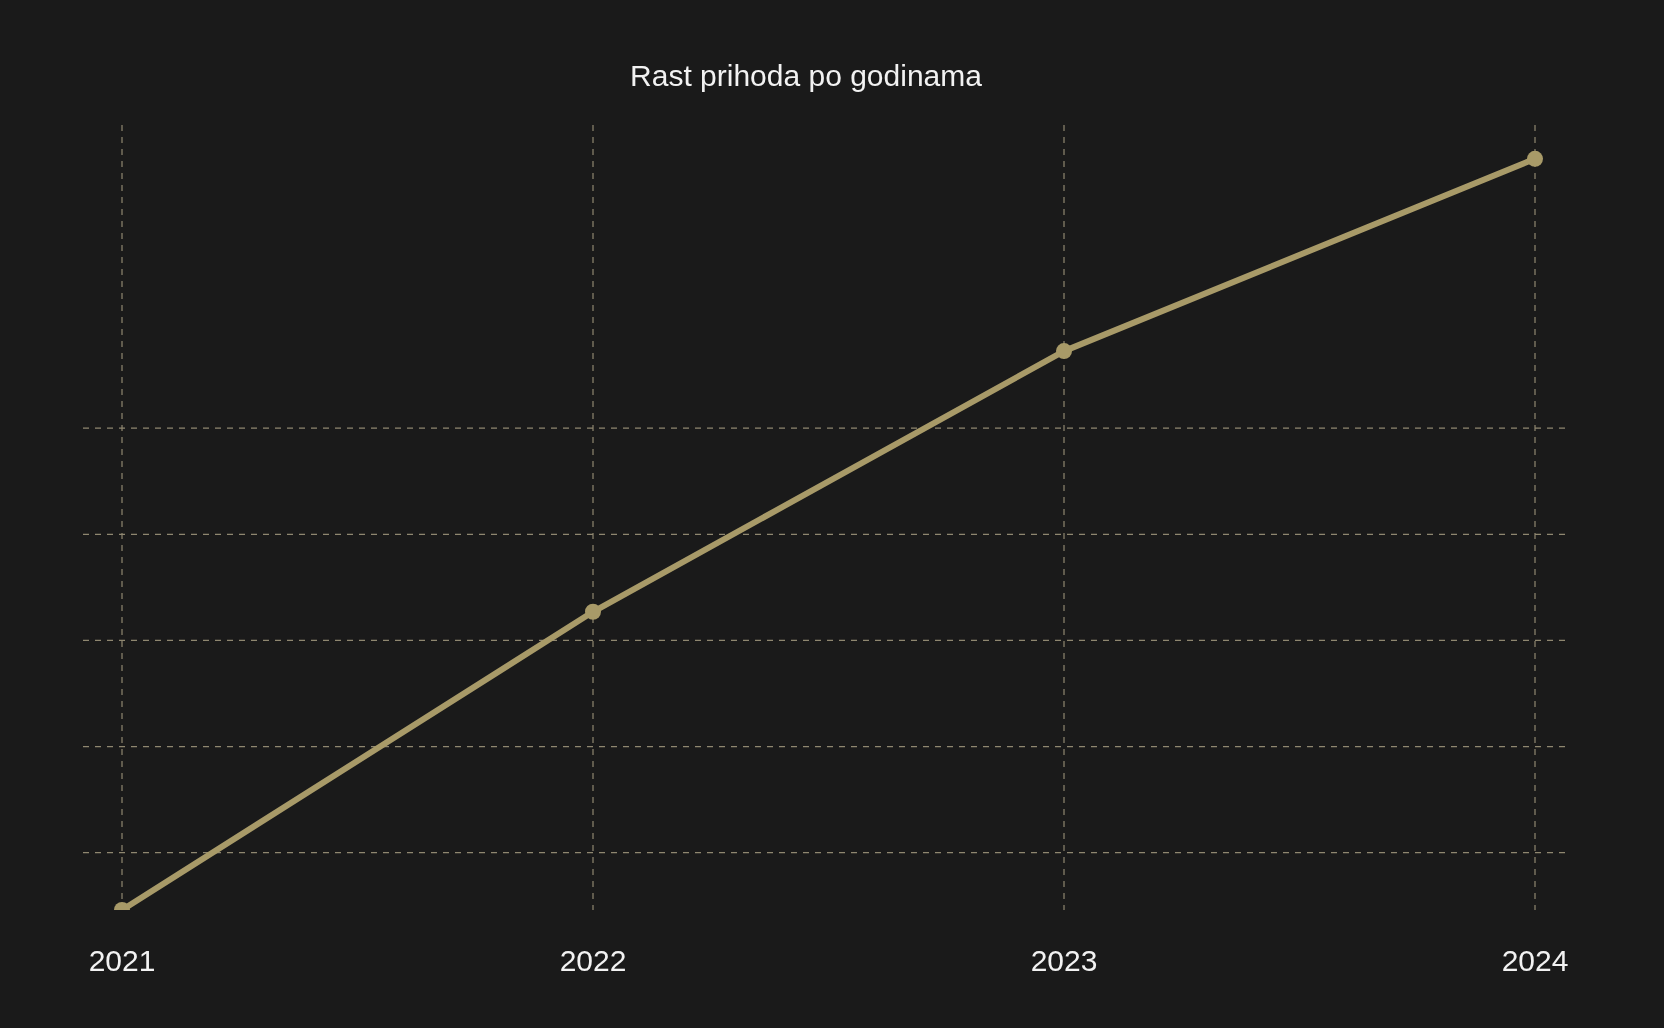 This screenshot has height=1028, width=1664. What do you see at coordinates (1535, 961) in the screenshot?
I see `x-tick-label: 2024` at bounding box center [1535, 961].